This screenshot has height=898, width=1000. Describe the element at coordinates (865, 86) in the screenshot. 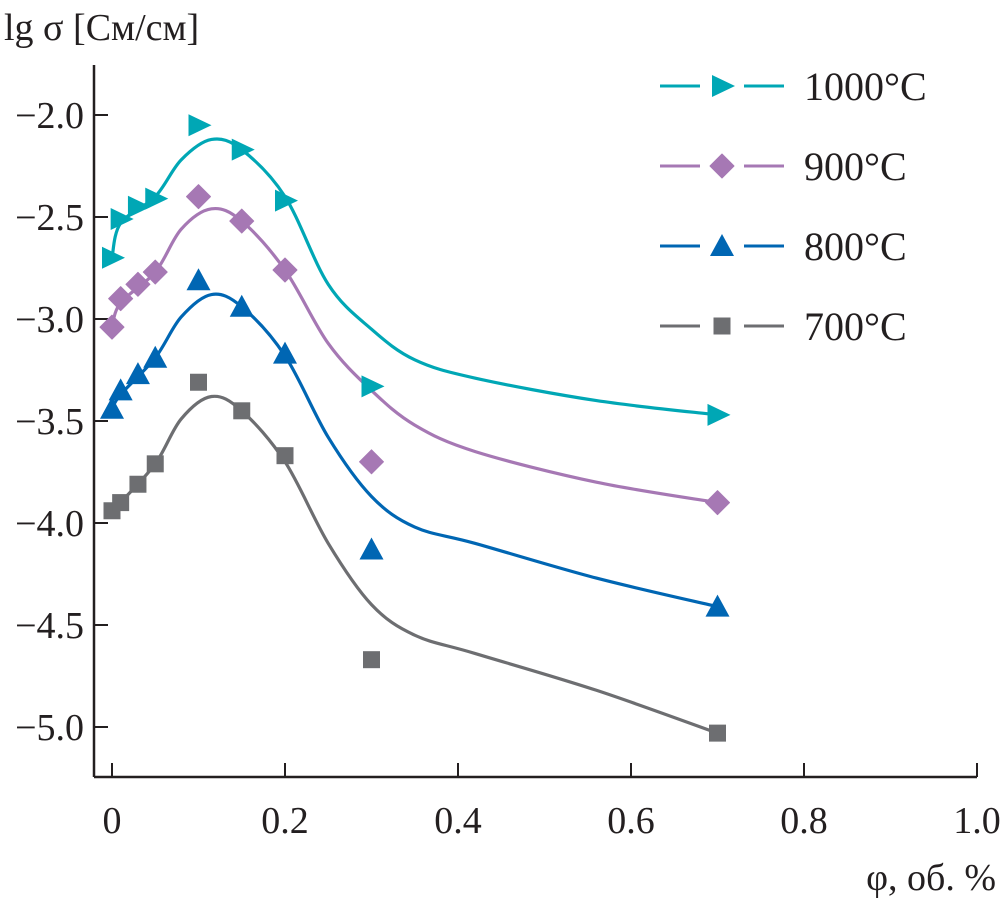

I see `legend-label-1000c: 1000°C` at that location.